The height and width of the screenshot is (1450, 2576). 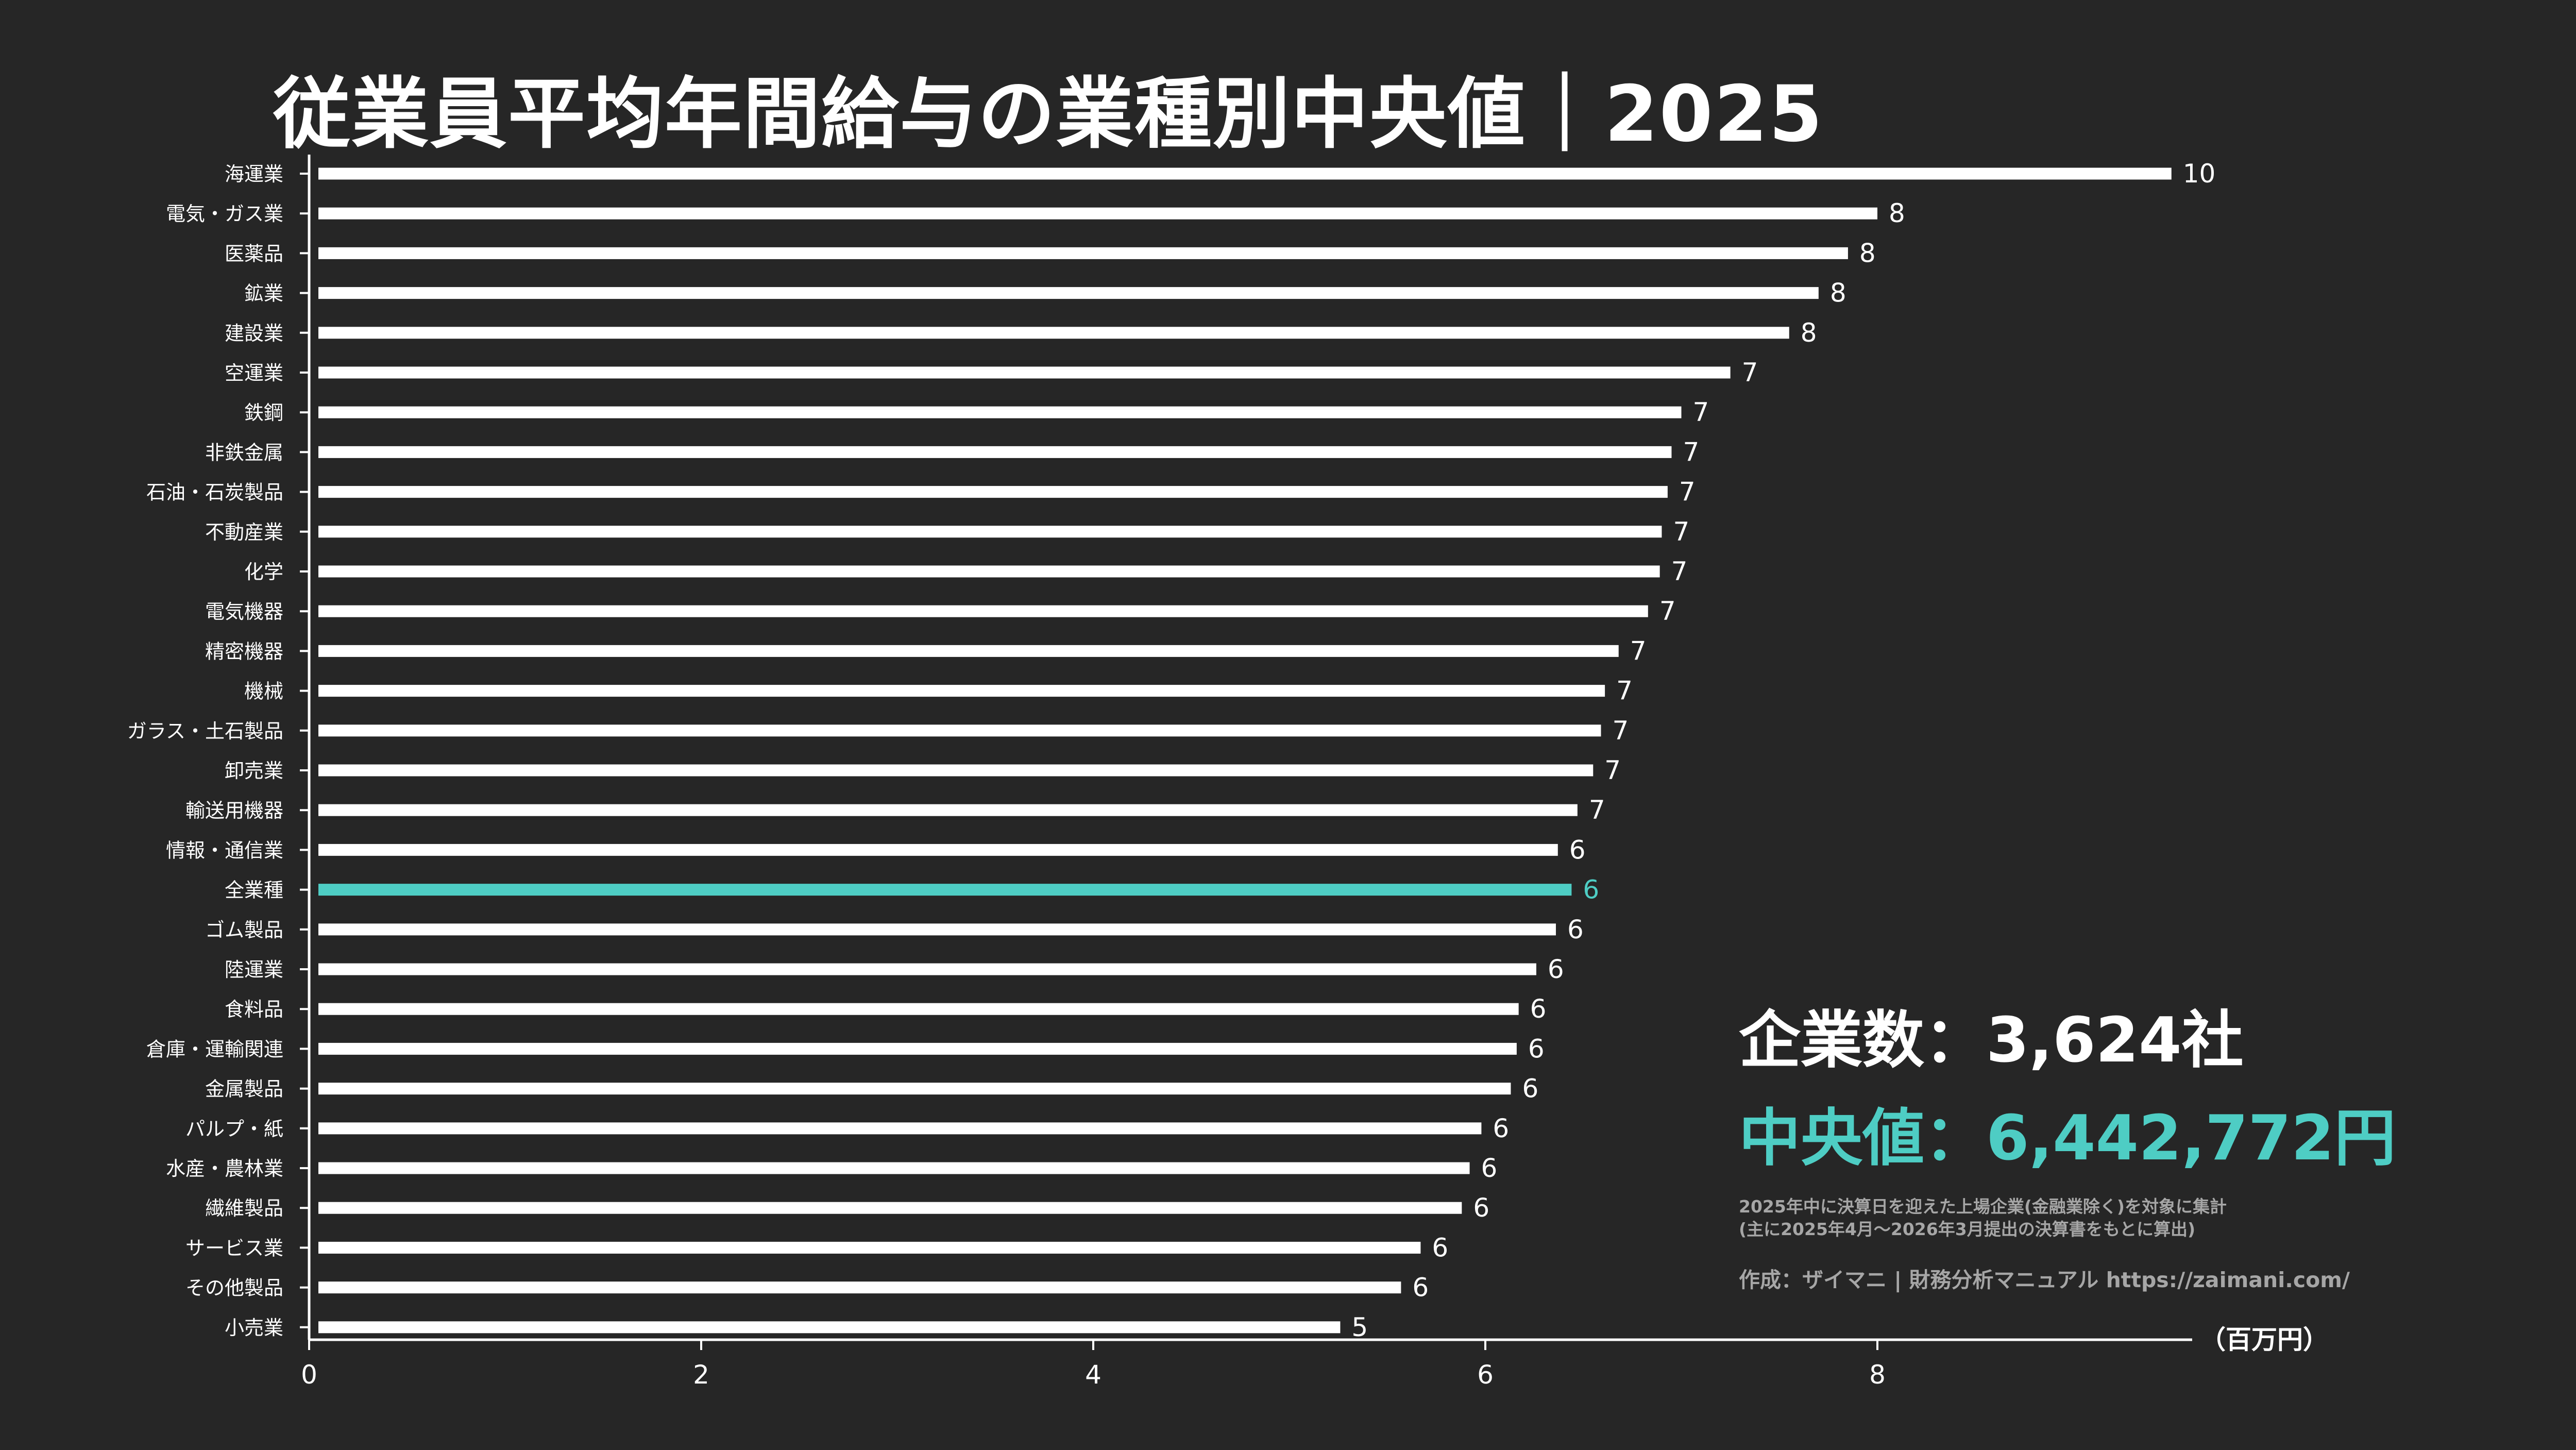 I want to click on data-label: 5, so click(x=1359, y=1327).